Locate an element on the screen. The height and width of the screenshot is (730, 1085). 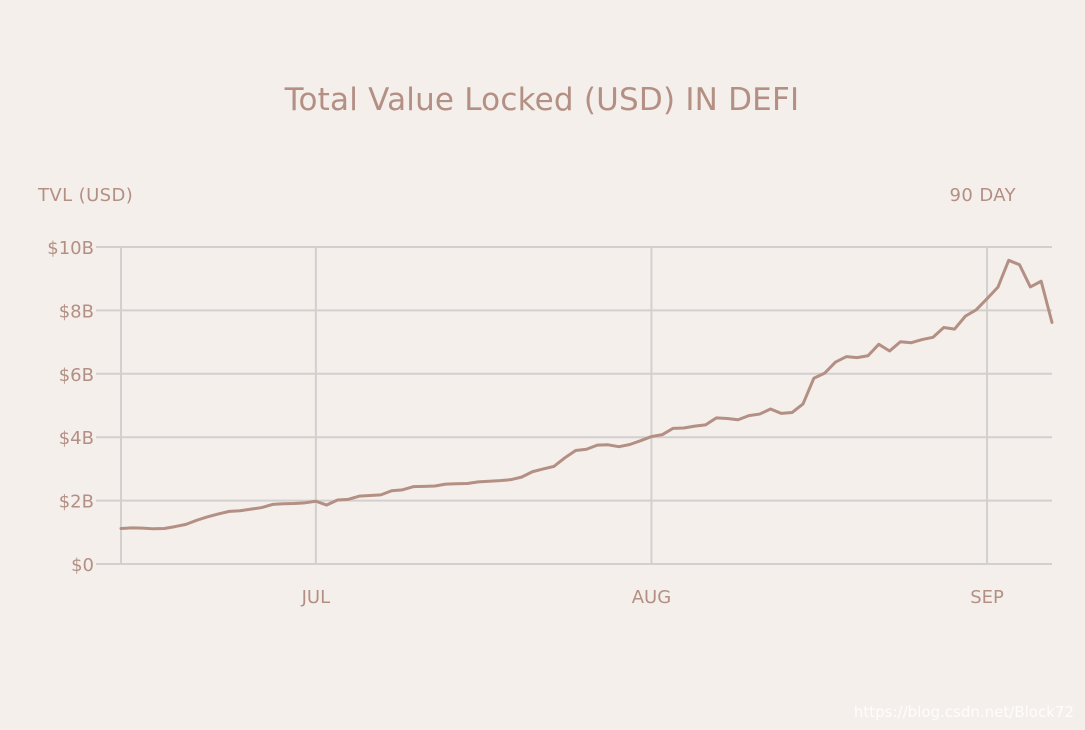
y-tick-label: $4B is located at coordinates (76, 438).